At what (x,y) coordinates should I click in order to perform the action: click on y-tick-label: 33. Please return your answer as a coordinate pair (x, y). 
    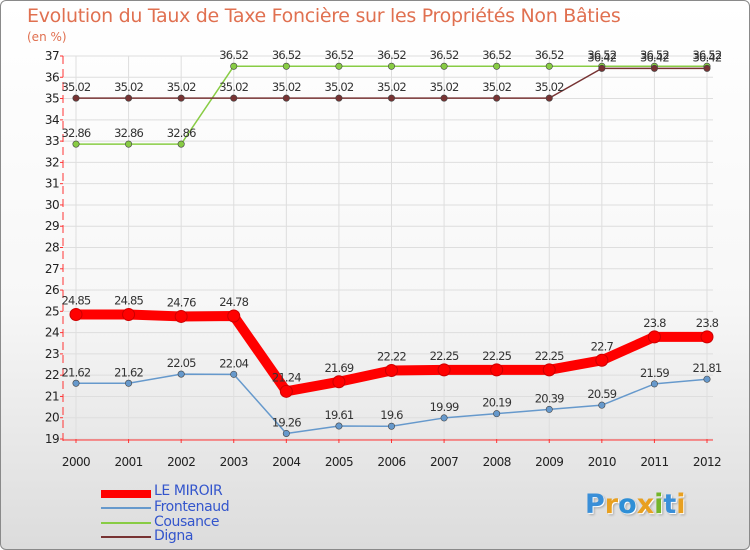
    Looking at the image, I should click on (52, 141).